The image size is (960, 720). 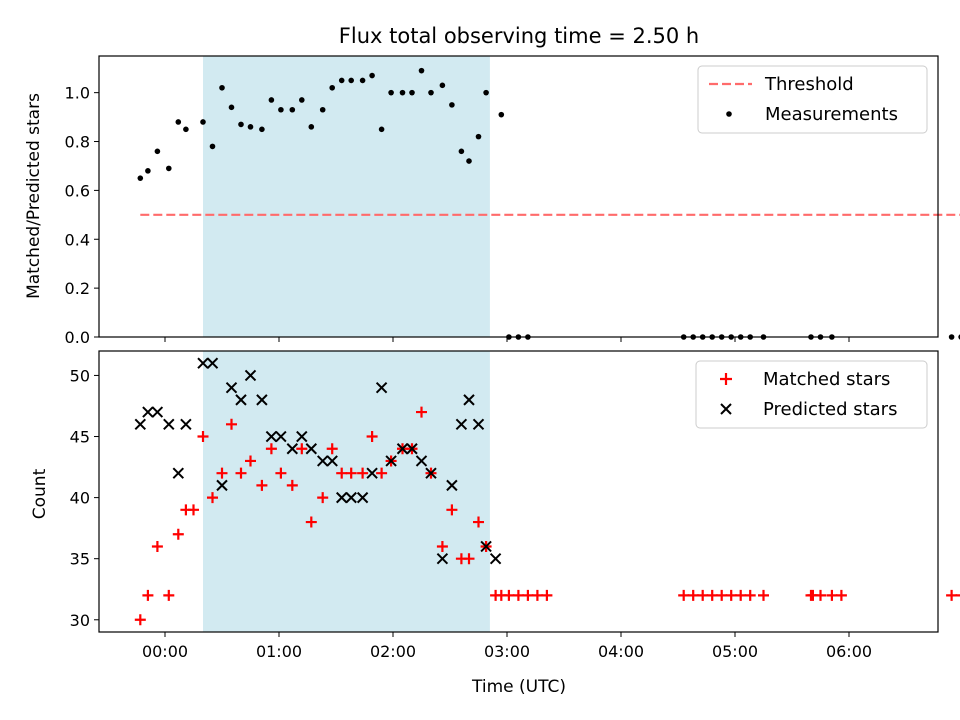 What do you see at coordinates (77, 93) in the screenshot?
I see `top-y-tick-label: 1.0` at bounding box center [77, 93].